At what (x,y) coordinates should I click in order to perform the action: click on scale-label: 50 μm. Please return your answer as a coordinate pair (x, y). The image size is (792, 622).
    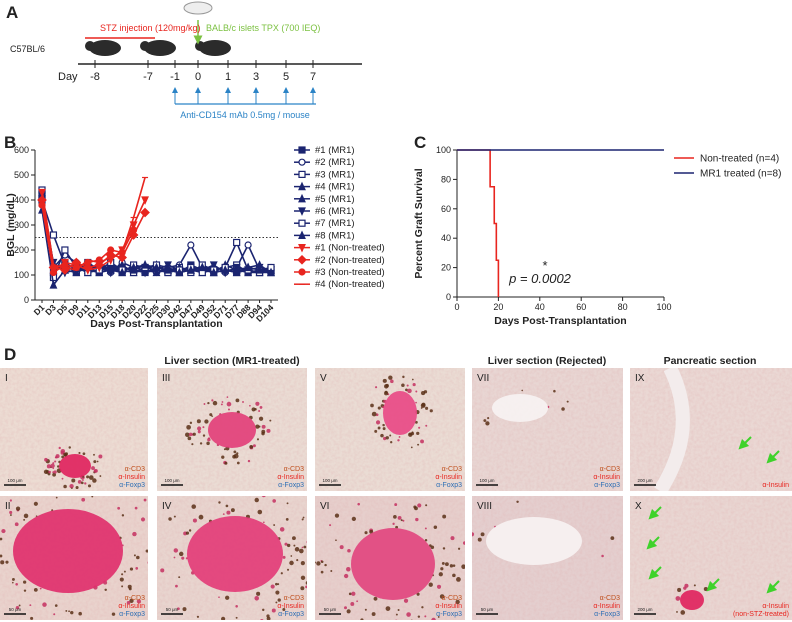
    Looking at the image, I should click on (172, 609).